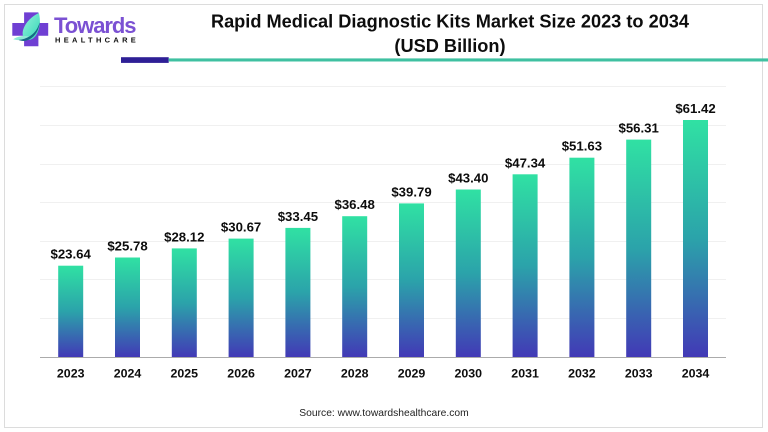 This screenshot has height=432, width=768. Describe the element at coordinates (185, 374) in the screenshot. I see `svg-text: 2025` at that location.